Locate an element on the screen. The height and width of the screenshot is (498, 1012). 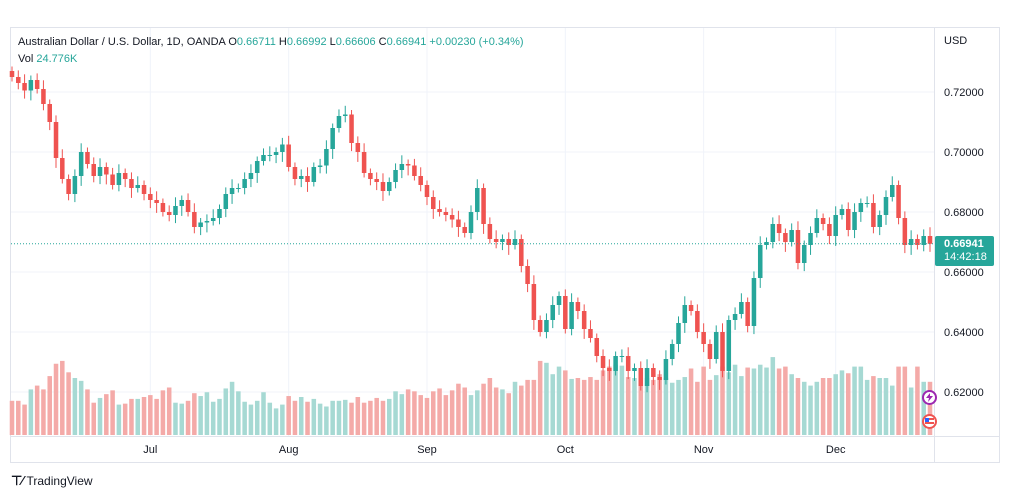
volume-legend: Vol 24.776K is located at coordinates (47, 59).